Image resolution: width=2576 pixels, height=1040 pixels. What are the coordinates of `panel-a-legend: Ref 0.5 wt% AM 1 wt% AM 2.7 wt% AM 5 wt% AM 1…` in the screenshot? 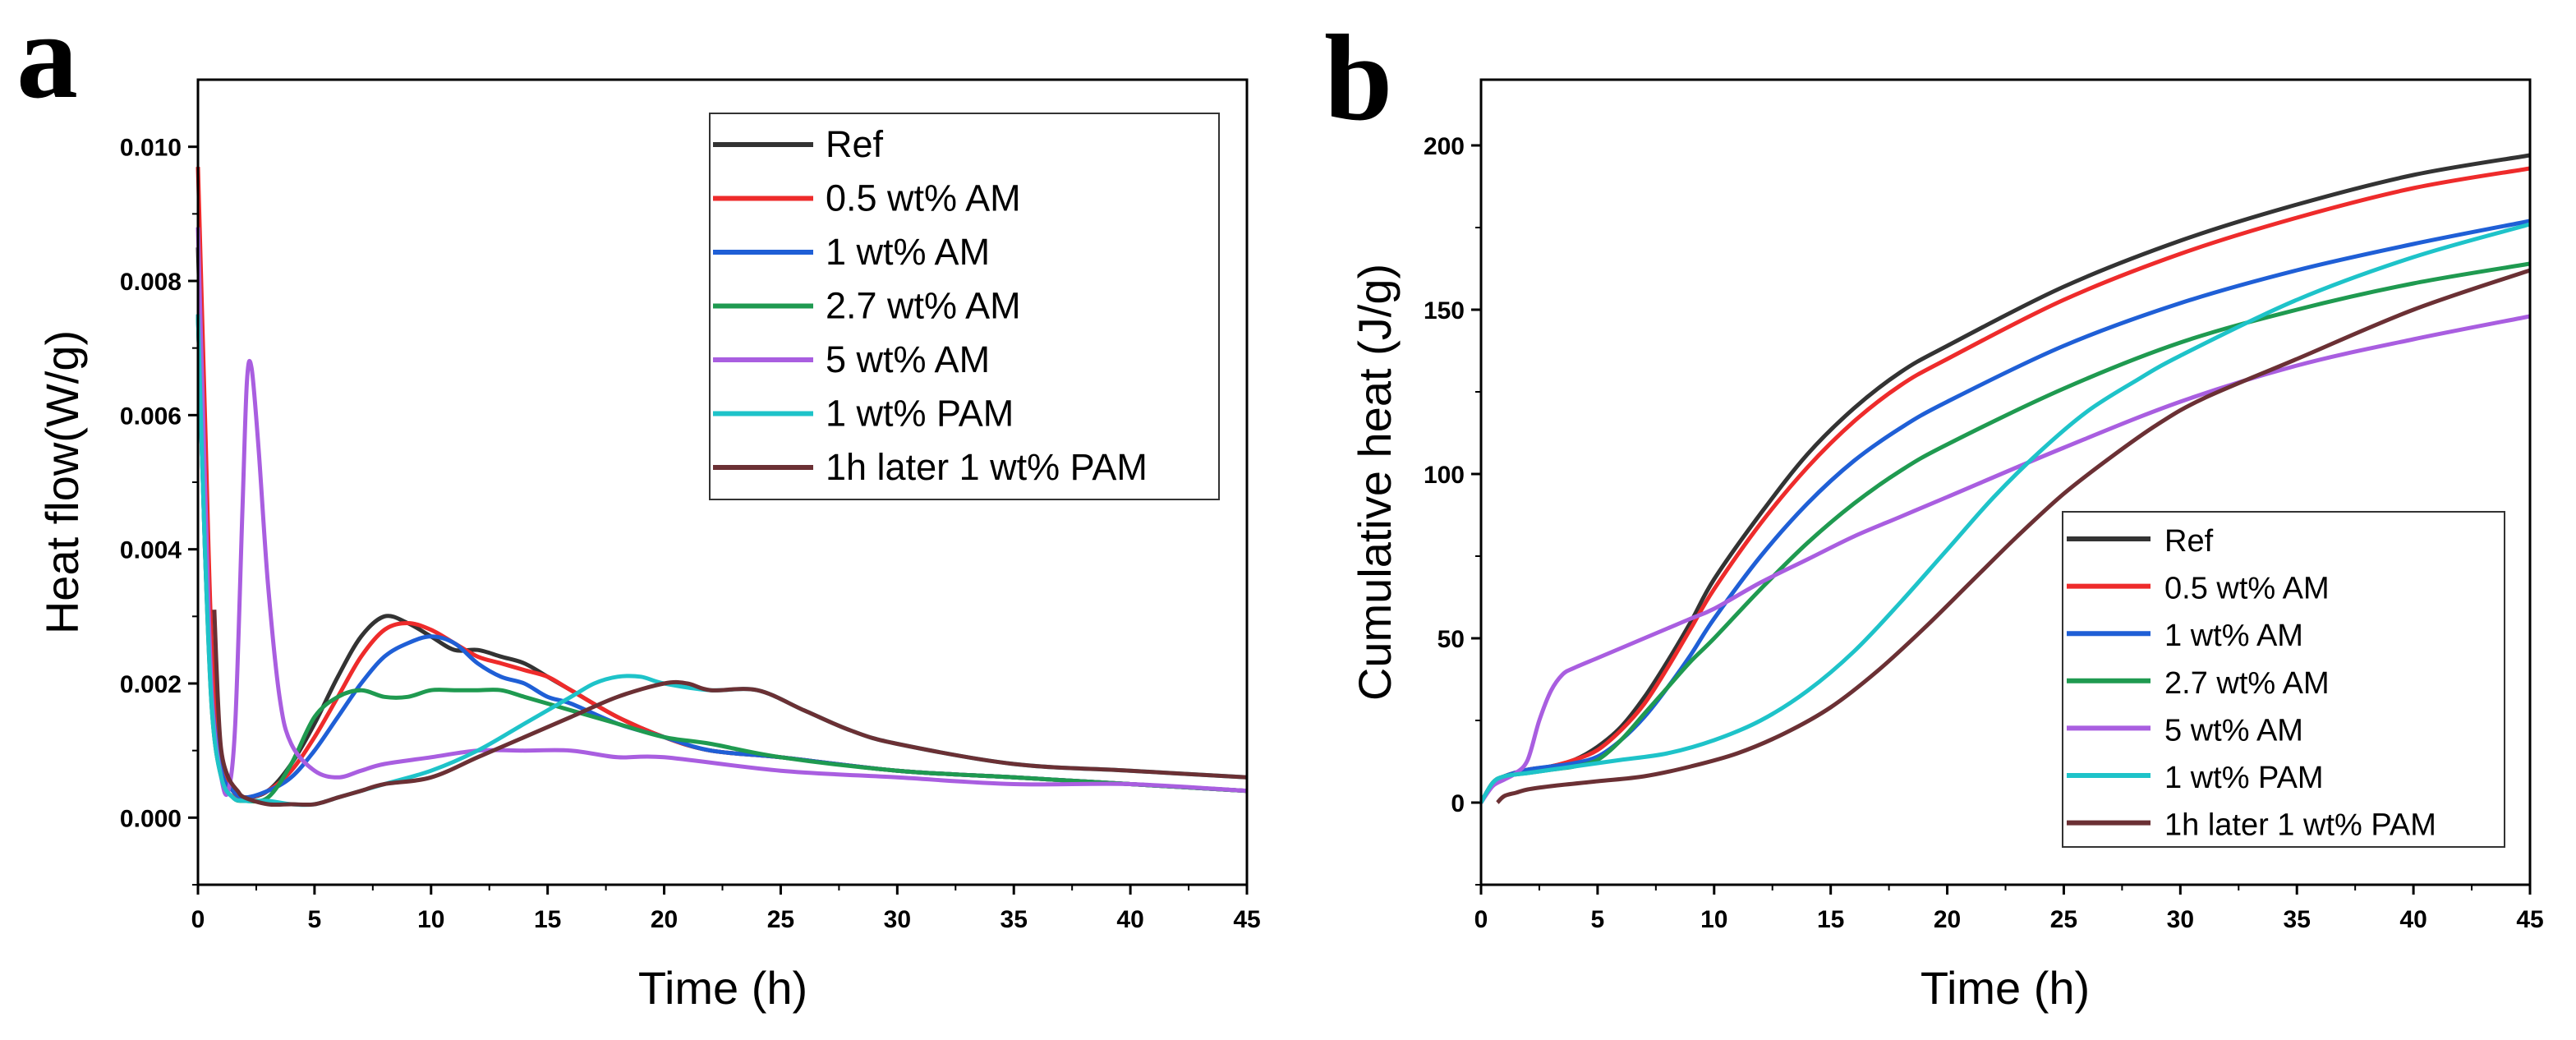 It's located at (964, 306).